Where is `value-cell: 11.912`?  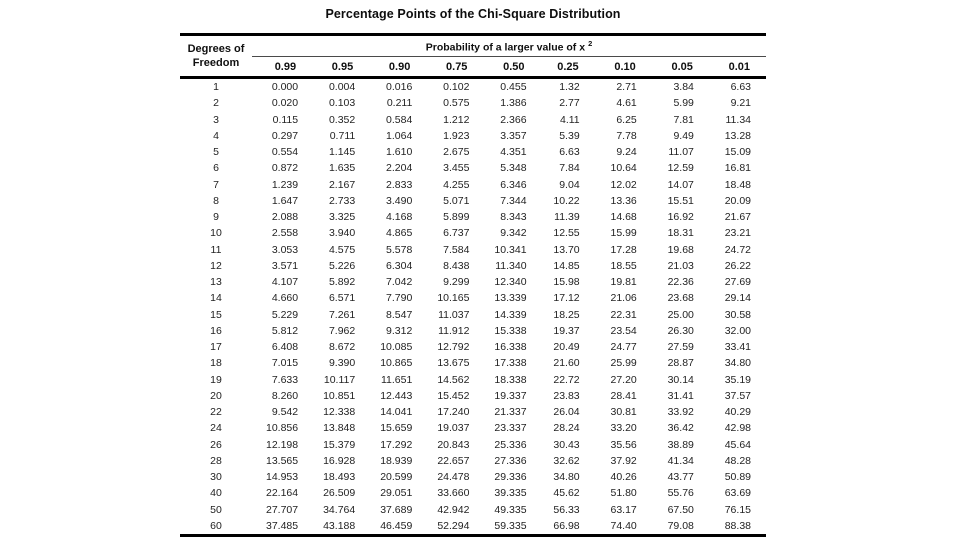
value-cell: 11.912 is located at coordinates (454, 330).